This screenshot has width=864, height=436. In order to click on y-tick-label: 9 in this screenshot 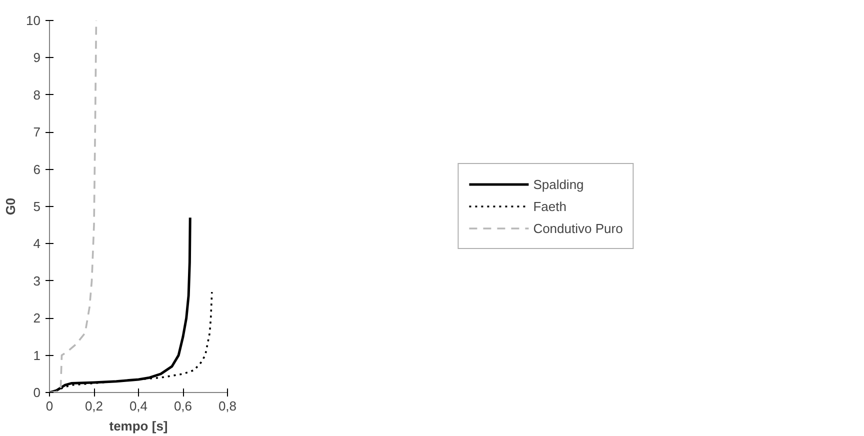, I will do `click(37, 58)`.